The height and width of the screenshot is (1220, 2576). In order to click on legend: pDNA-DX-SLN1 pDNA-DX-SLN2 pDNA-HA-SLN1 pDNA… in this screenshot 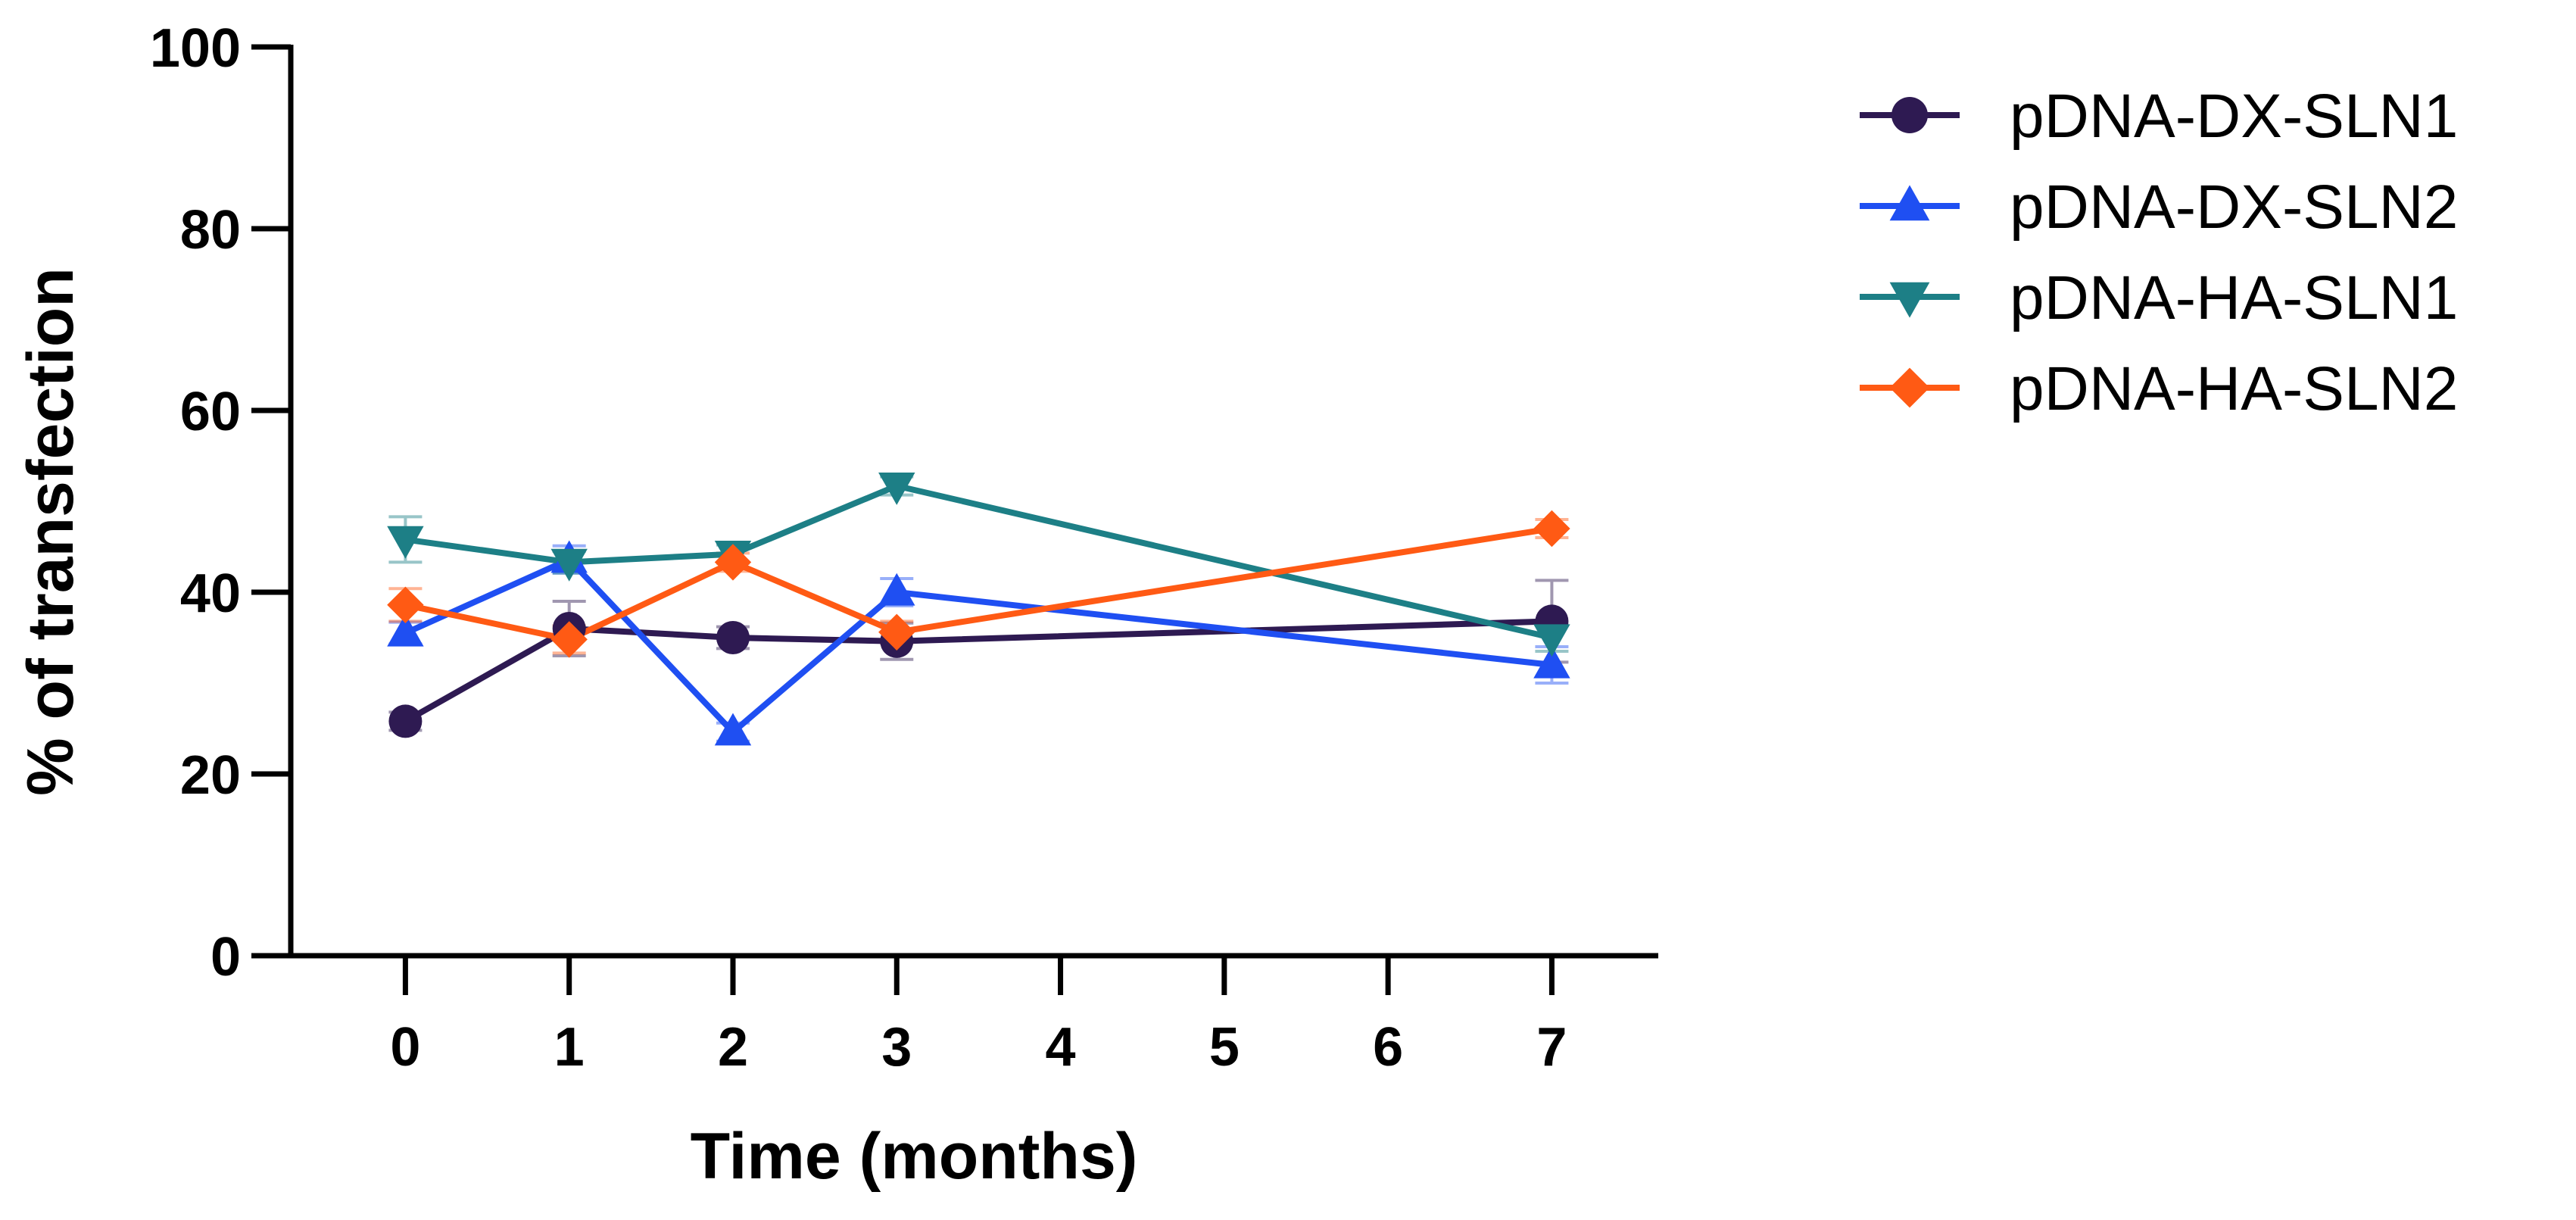, I will do `click(2159, 252)`.